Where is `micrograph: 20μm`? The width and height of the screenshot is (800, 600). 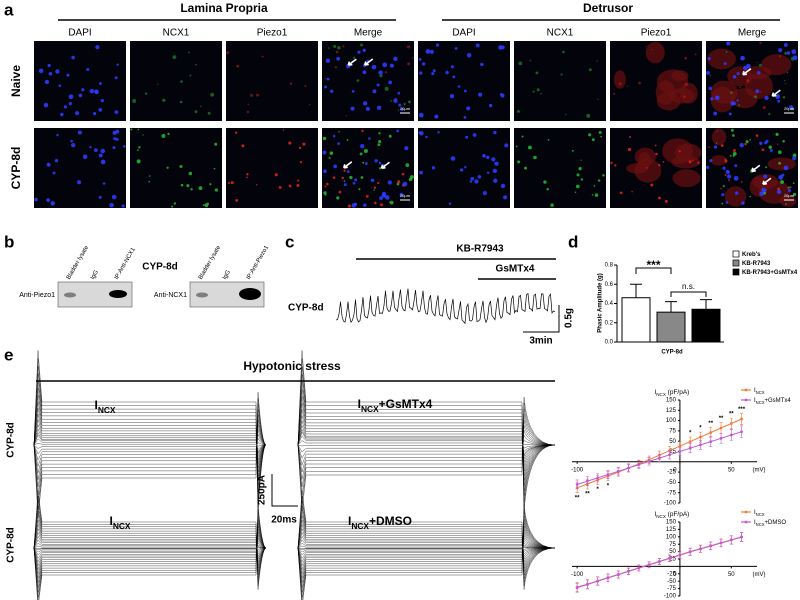 micrograph: 20μm is located at coordinates (368, 168).